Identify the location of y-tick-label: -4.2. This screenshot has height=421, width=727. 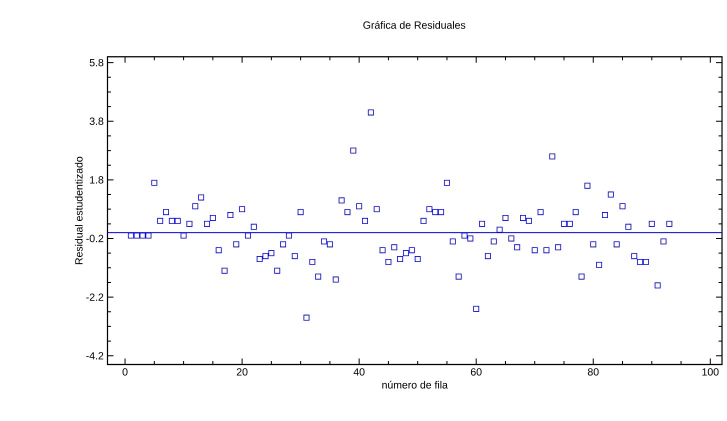
(95, 356).